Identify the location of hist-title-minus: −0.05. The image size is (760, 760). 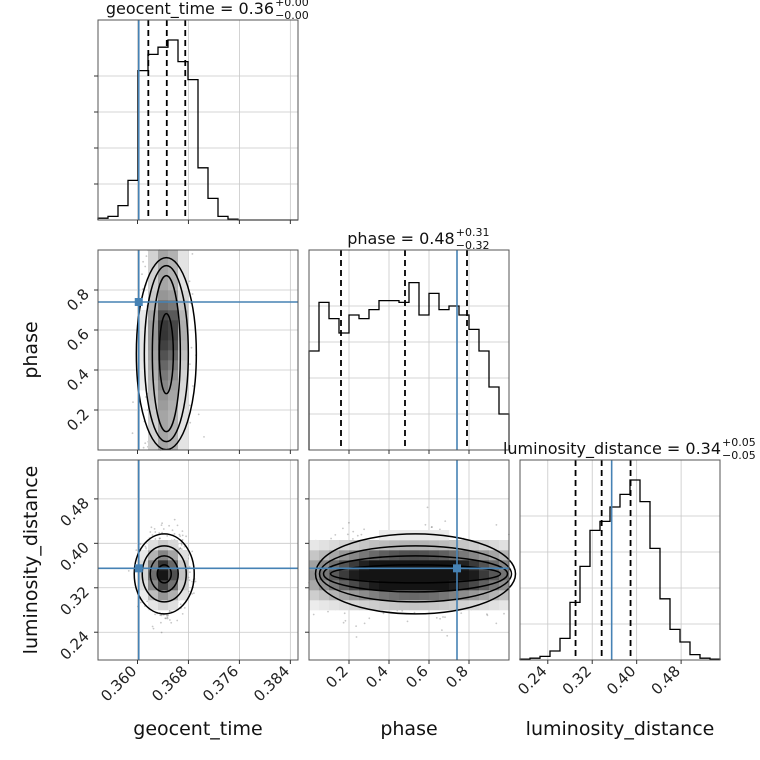
(739, 455).